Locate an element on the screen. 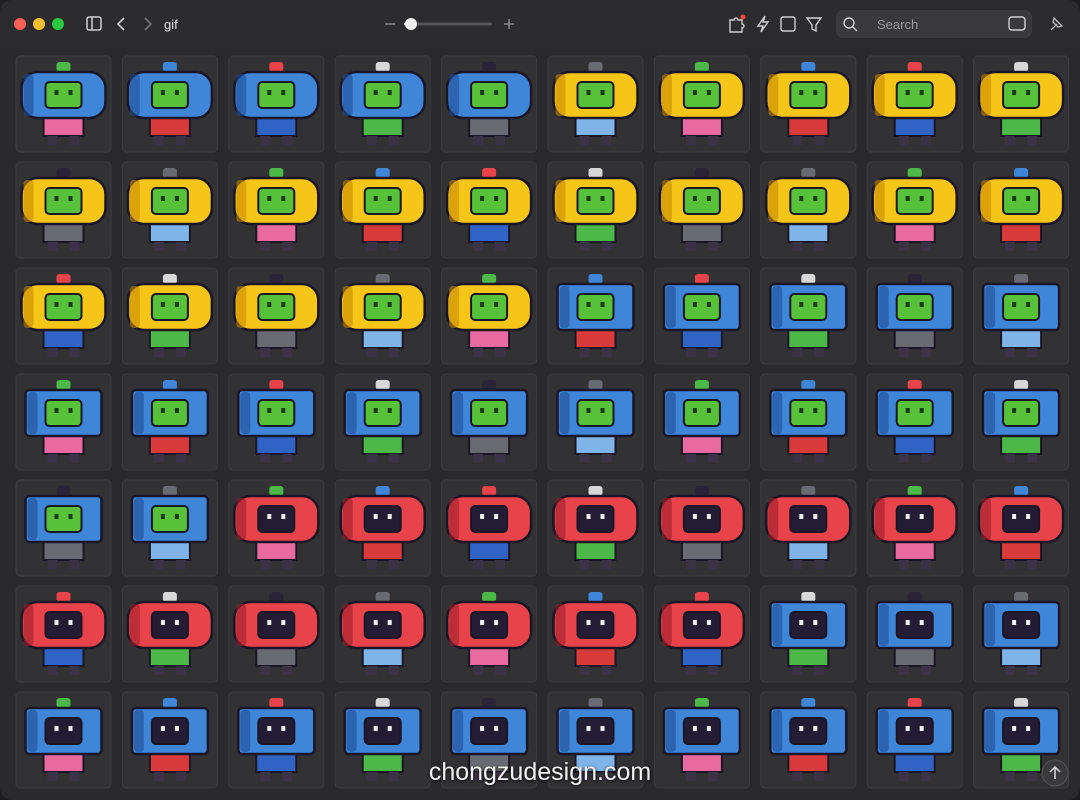  extensions-button is located at coordinates (737, 25).